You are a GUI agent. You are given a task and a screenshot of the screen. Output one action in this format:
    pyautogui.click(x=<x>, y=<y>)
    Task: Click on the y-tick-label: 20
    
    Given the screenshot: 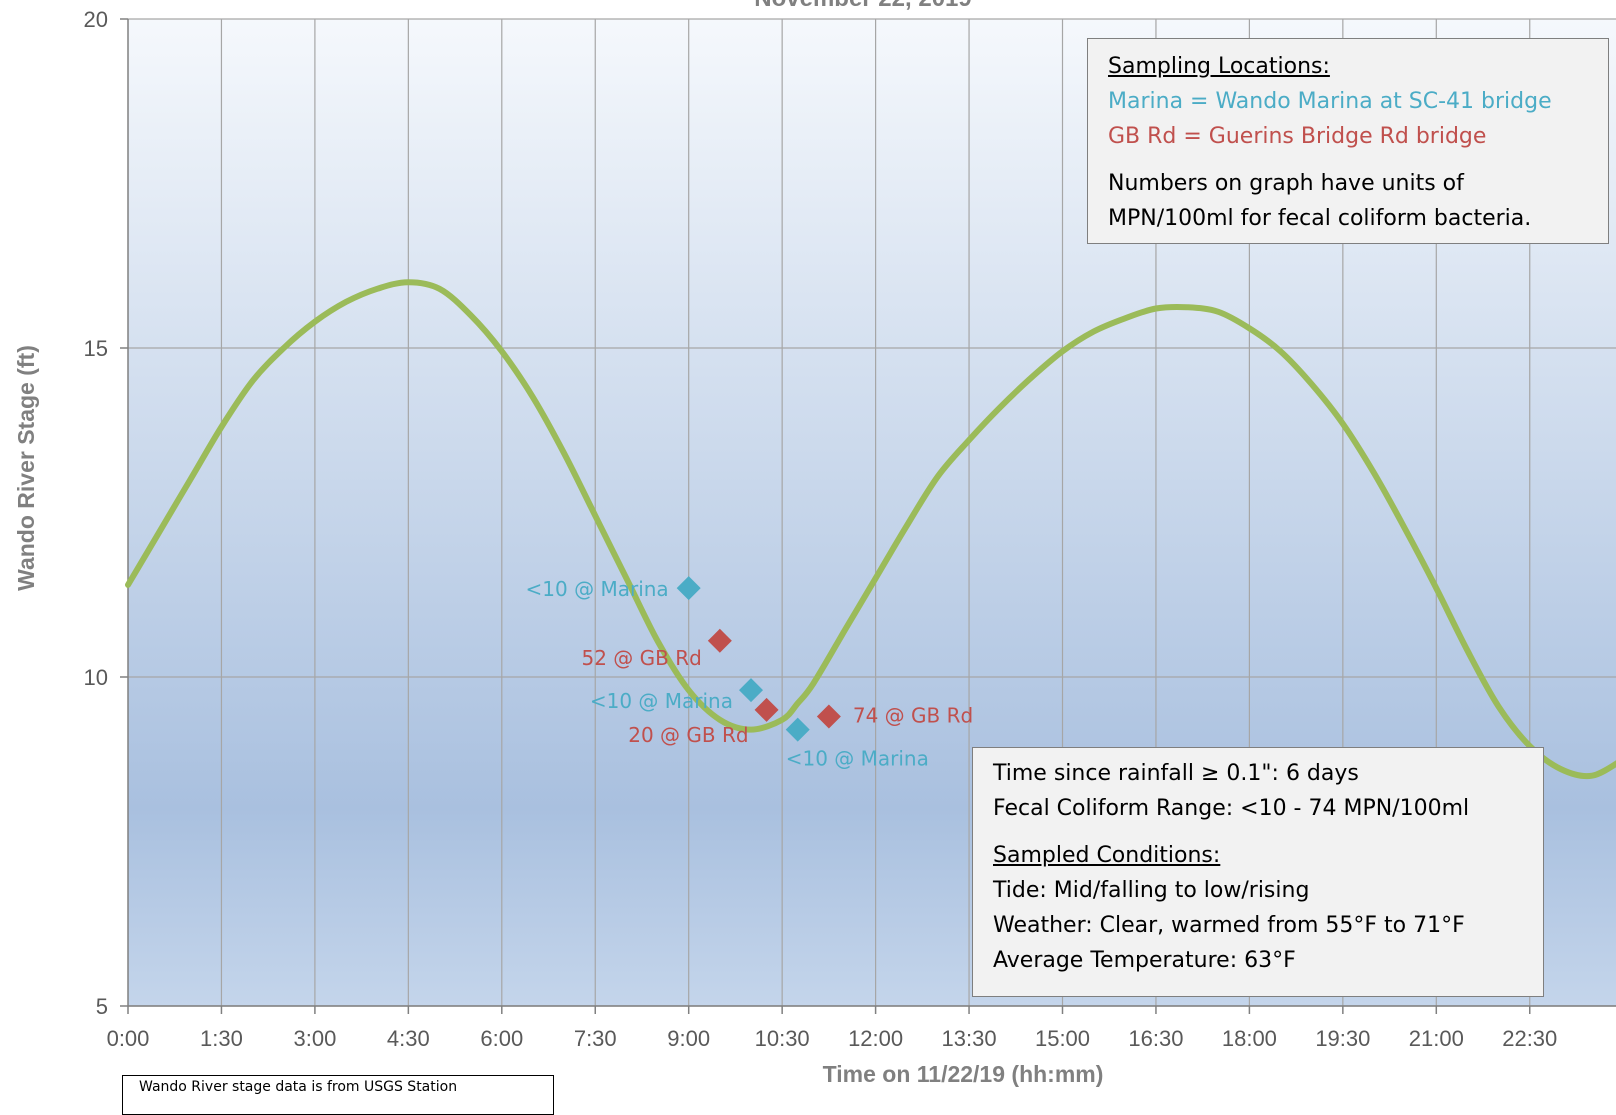 What is the action you would take?
    pyautogui.click(x=96, y=19)
    